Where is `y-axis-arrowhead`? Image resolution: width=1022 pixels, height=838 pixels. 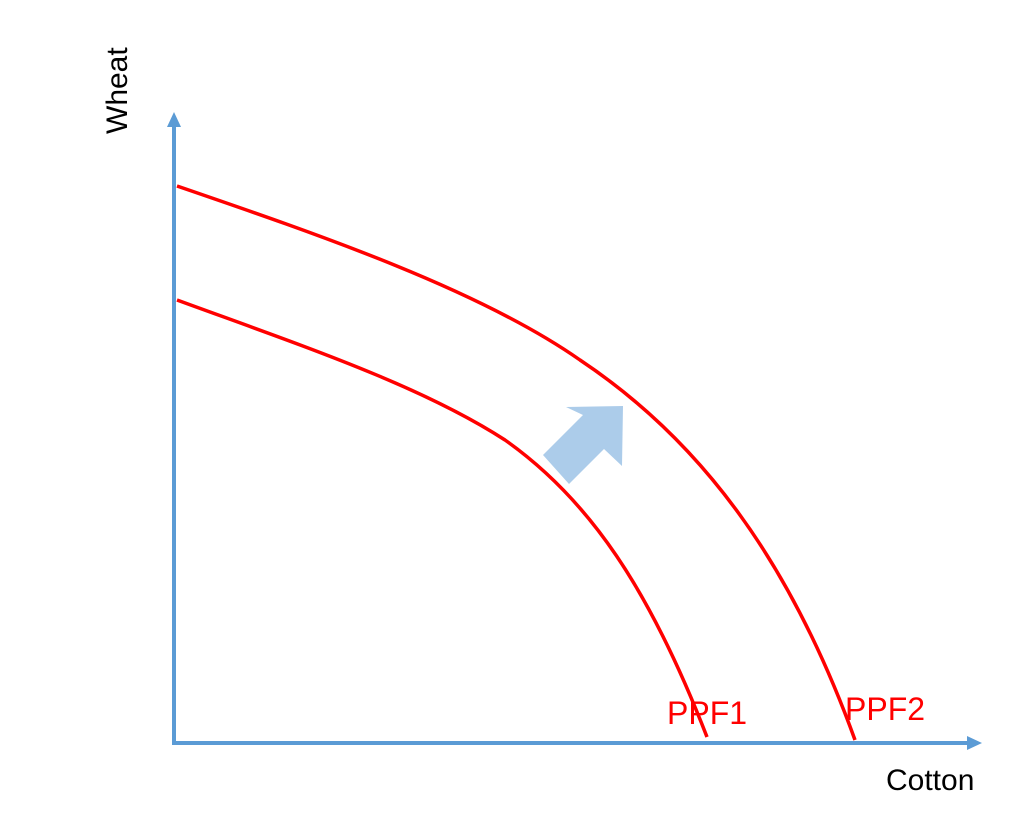
y-axis-arrowhead is located at coordinates (174, 119).